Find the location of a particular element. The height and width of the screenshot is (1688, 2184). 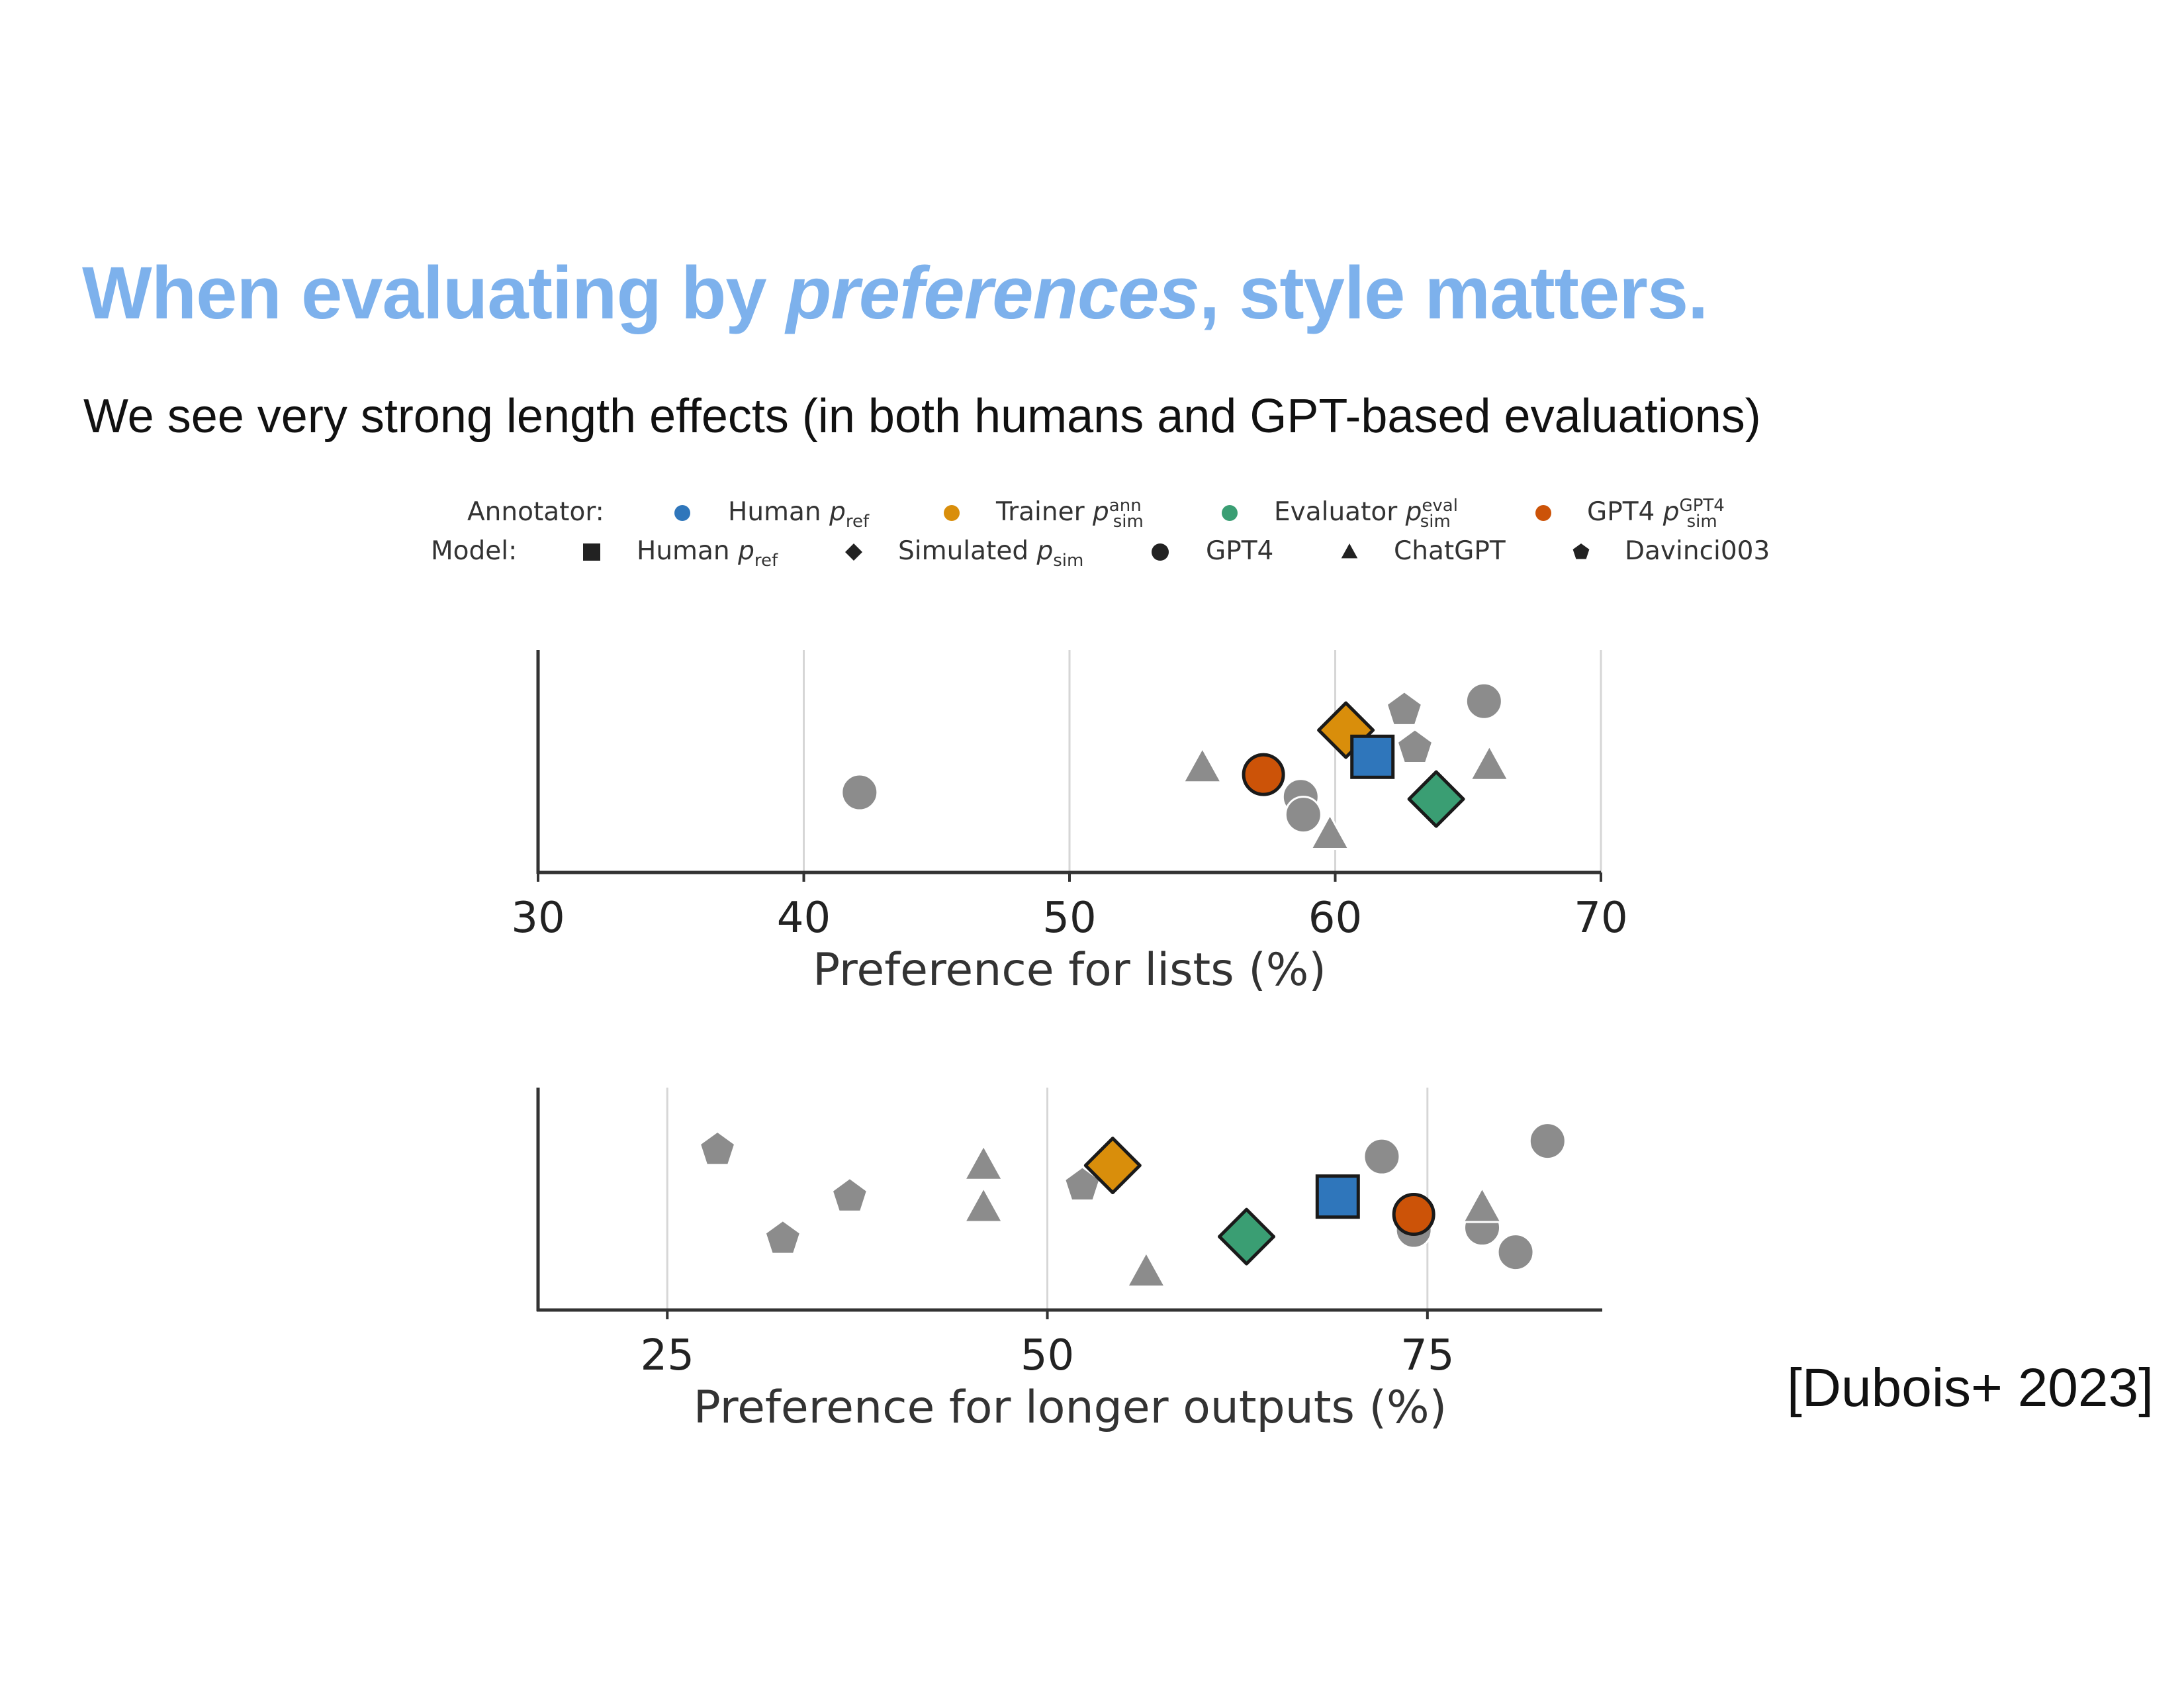

x-tick-label: 75 is located at coordinates (1427, 1355).